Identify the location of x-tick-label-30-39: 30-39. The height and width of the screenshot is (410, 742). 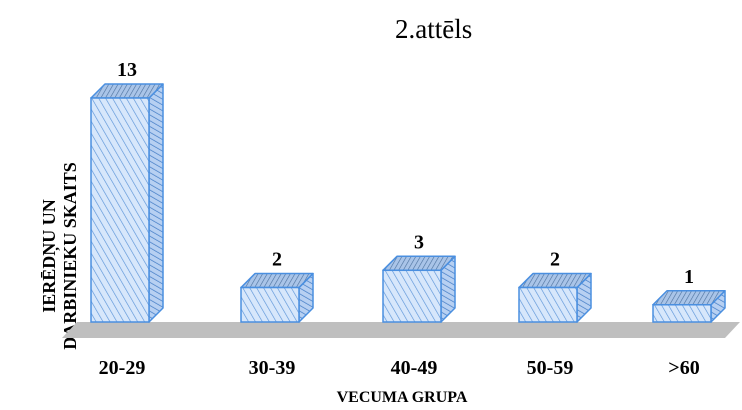
(272, 368).